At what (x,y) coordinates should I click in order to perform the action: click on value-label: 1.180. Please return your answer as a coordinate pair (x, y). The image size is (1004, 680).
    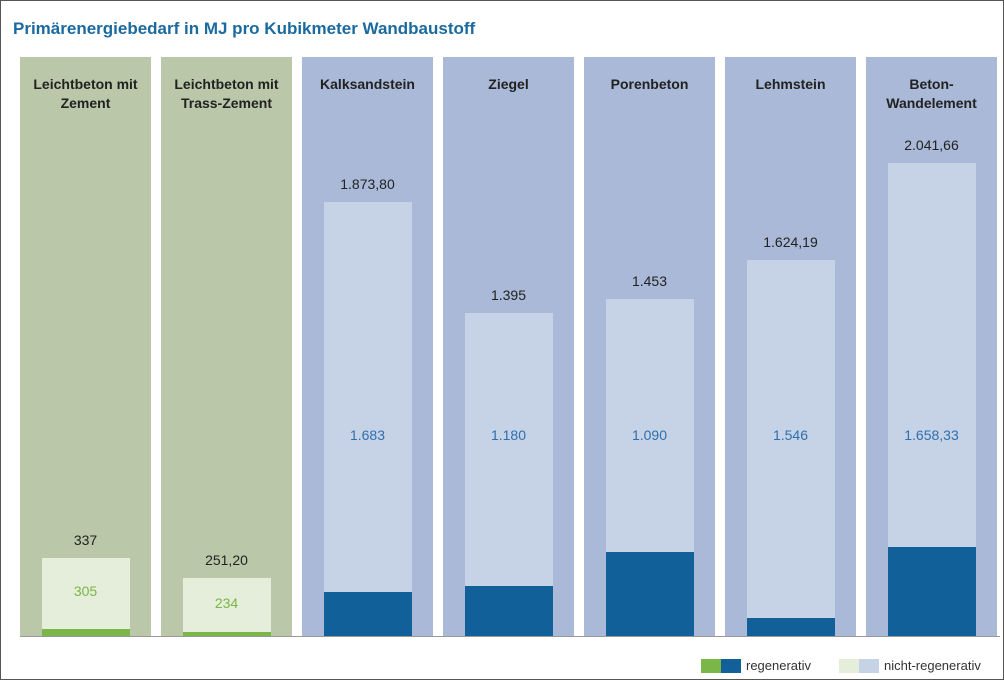
    Looking at the image, I should click on (508, 435).